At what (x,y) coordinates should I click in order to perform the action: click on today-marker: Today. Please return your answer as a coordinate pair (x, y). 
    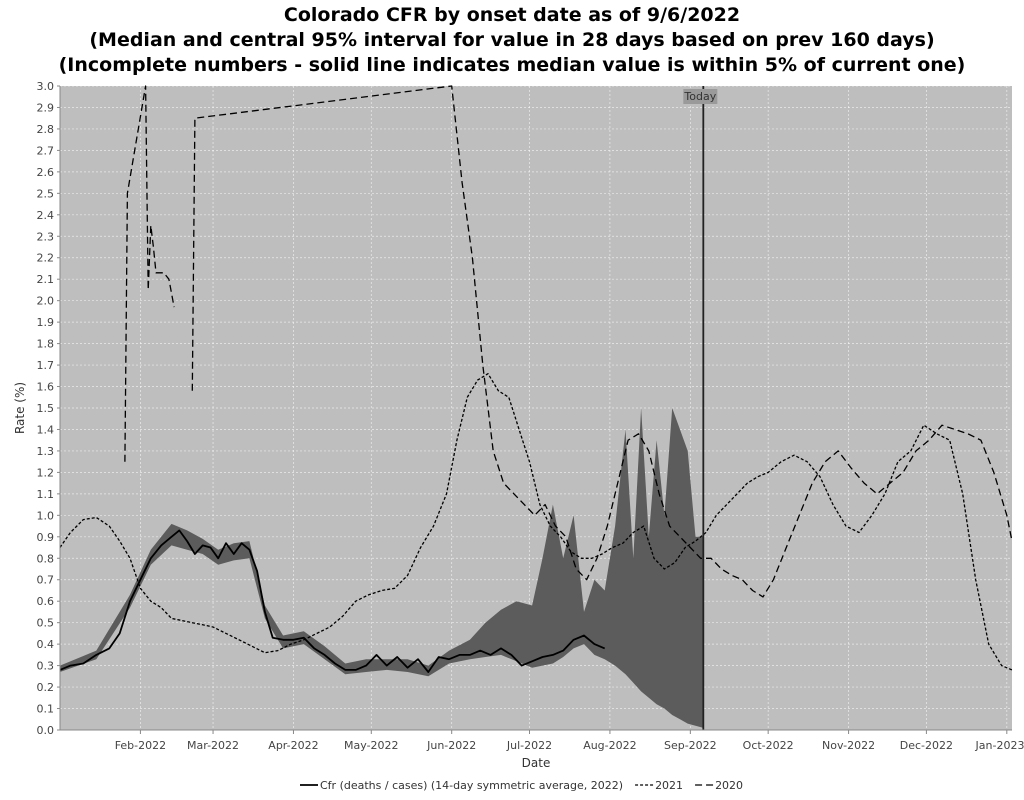
    Looking at the image, I should click on (700, 408).